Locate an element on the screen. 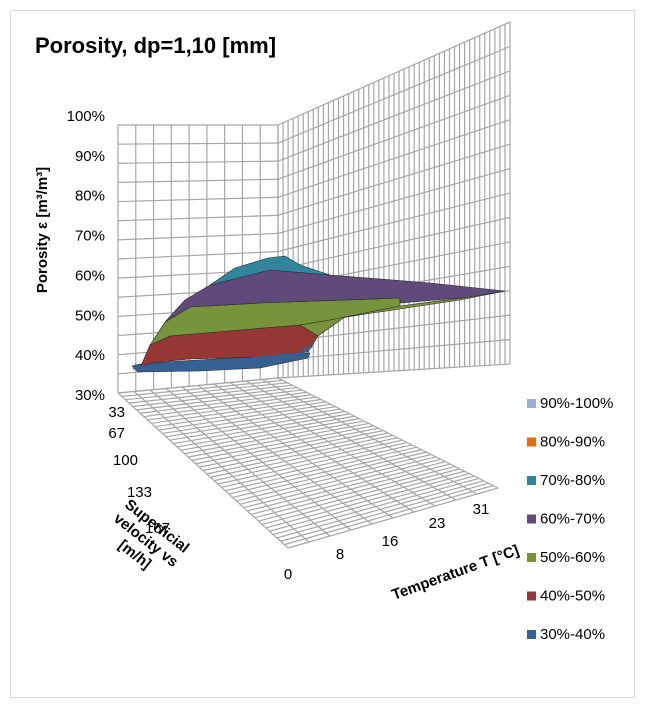 Image resolution: width=646 pixels, height=707 pixels. velocity-tick-label: 67 is located at coordinates (116, 433).